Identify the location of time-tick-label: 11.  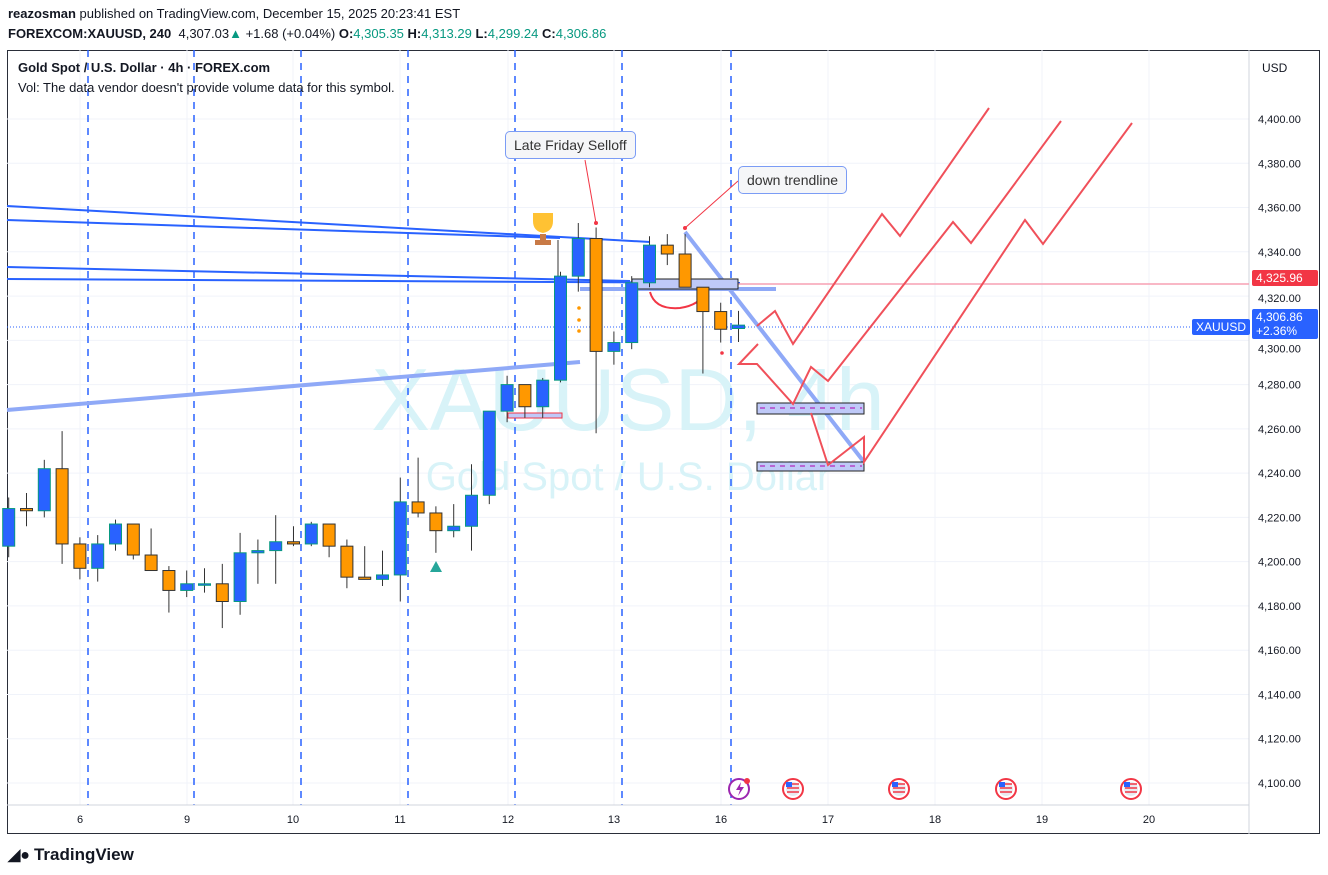
(399, 820).